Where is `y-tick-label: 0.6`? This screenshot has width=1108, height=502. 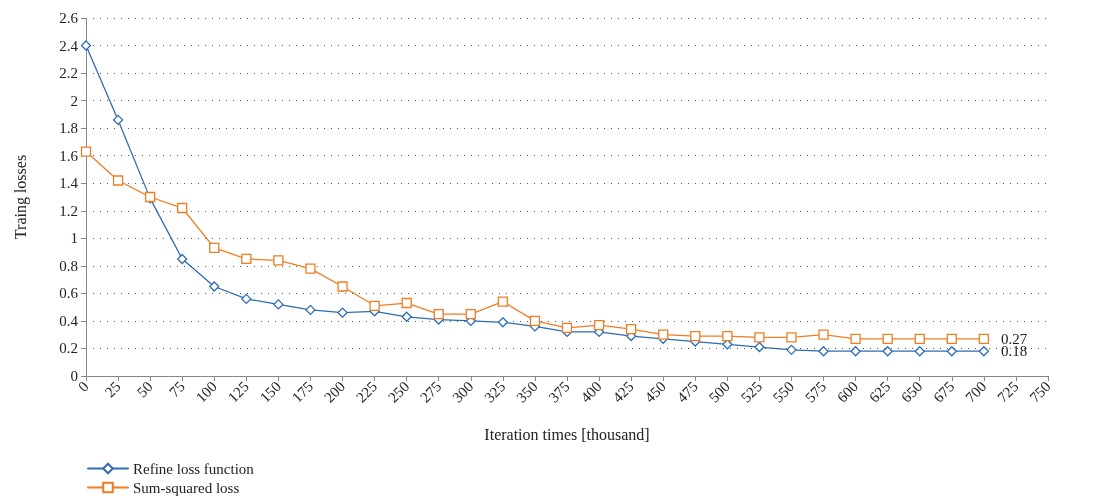 y-tick-label: 0.6 is located at coordinates (69, 293).